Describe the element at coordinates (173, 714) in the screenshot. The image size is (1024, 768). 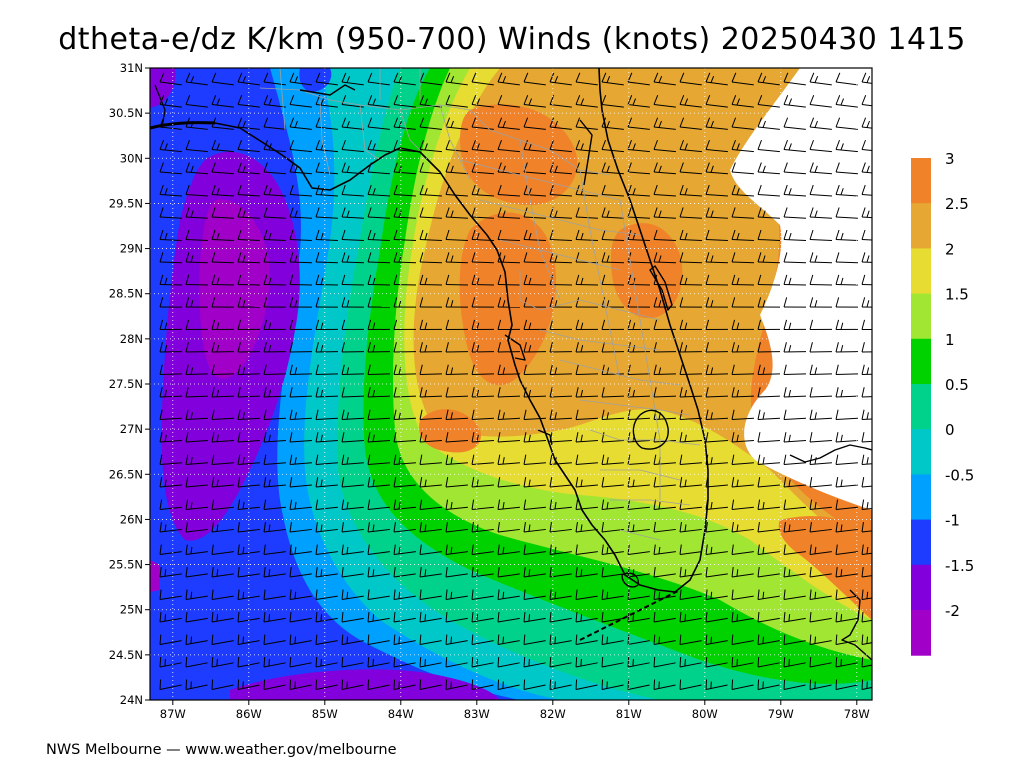
I see `lon-tick-label: 87W` at that location.